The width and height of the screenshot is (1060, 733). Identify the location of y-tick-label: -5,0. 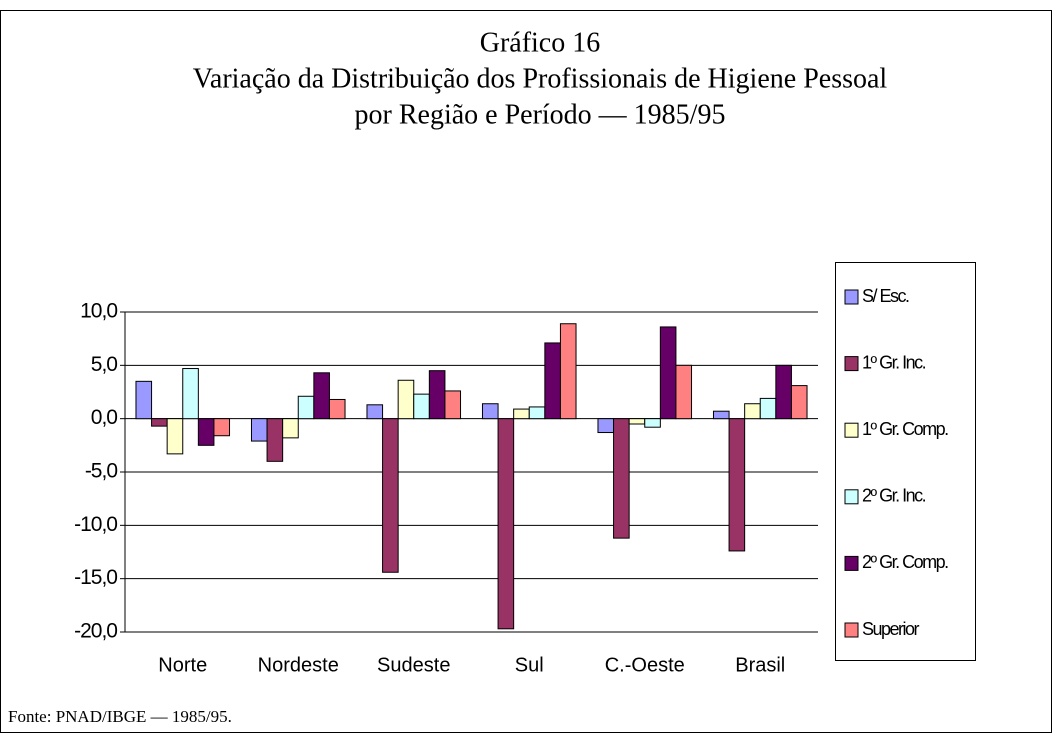
(101, 471).